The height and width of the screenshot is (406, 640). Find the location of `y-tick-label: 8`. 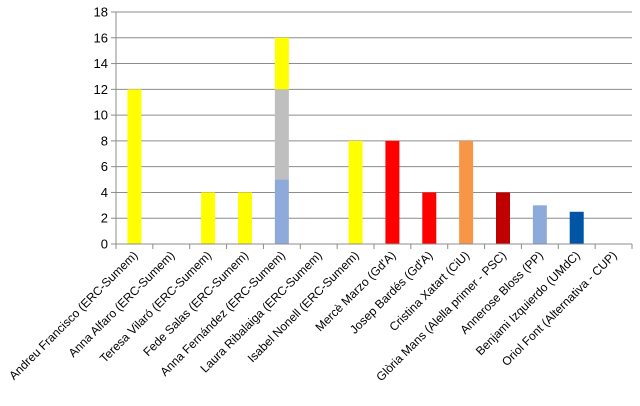

y-tick-label: 8 is located at coordinates (104, 140).